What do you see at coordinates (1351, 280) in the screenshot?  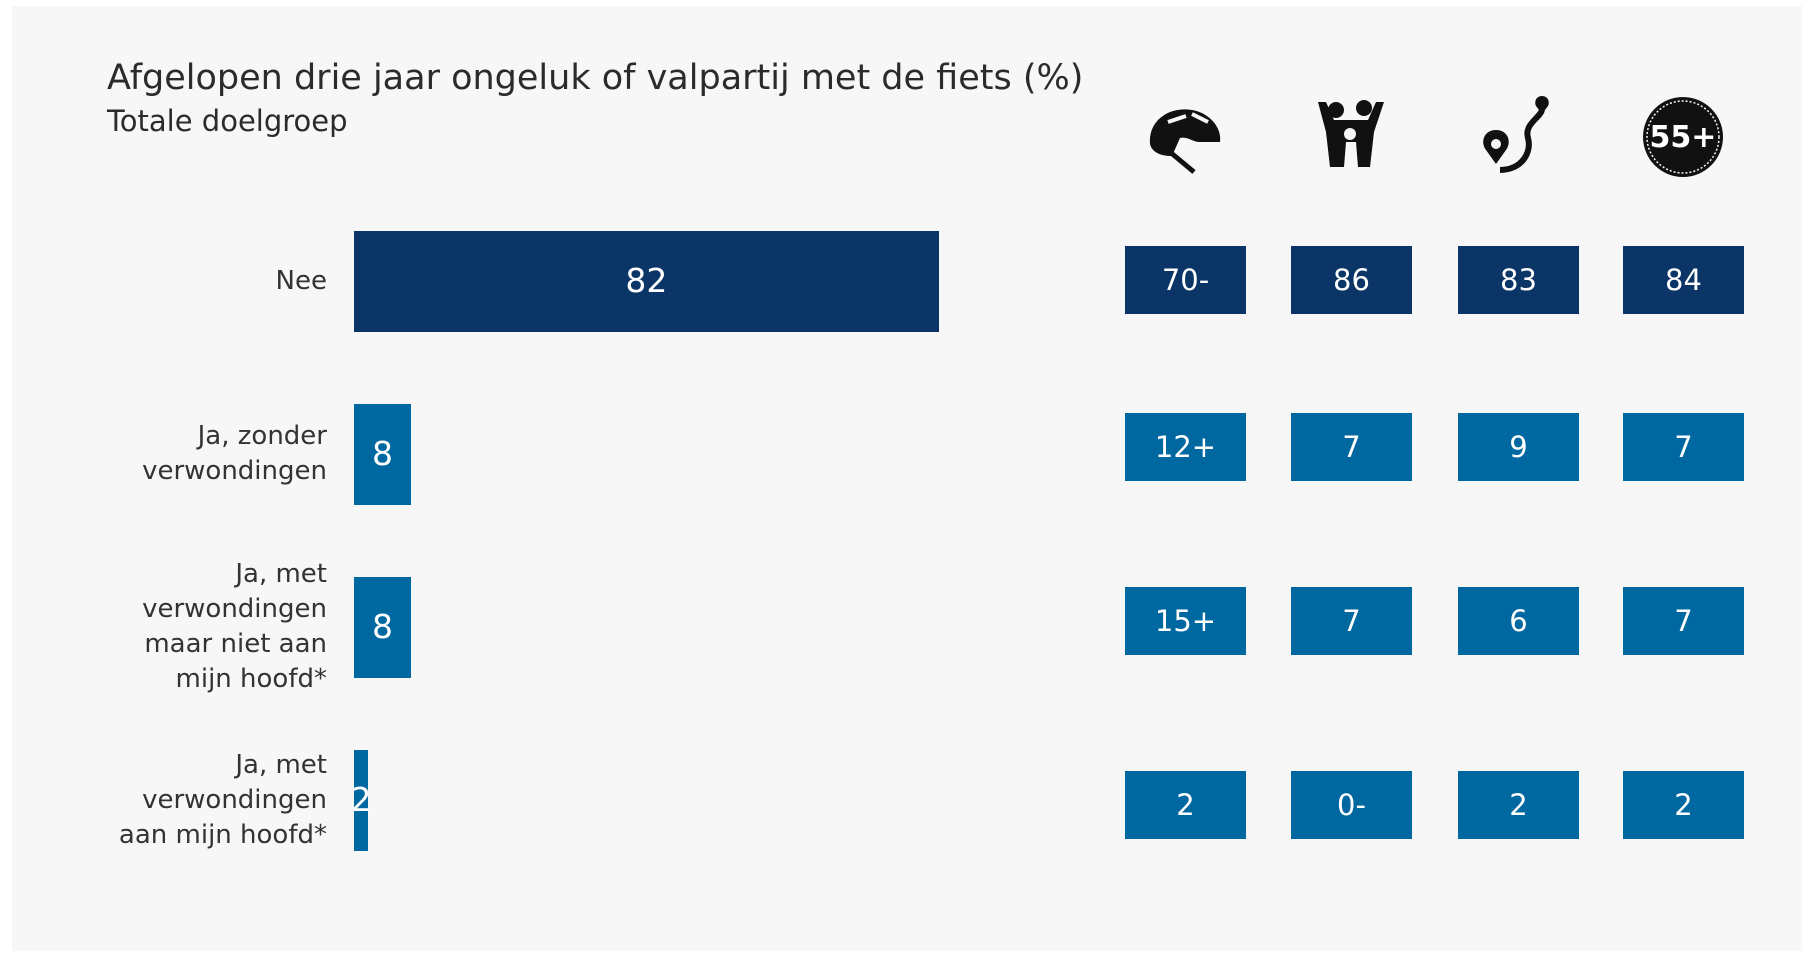 I see `segment-box: 86` at bounding box center [1351, 280].